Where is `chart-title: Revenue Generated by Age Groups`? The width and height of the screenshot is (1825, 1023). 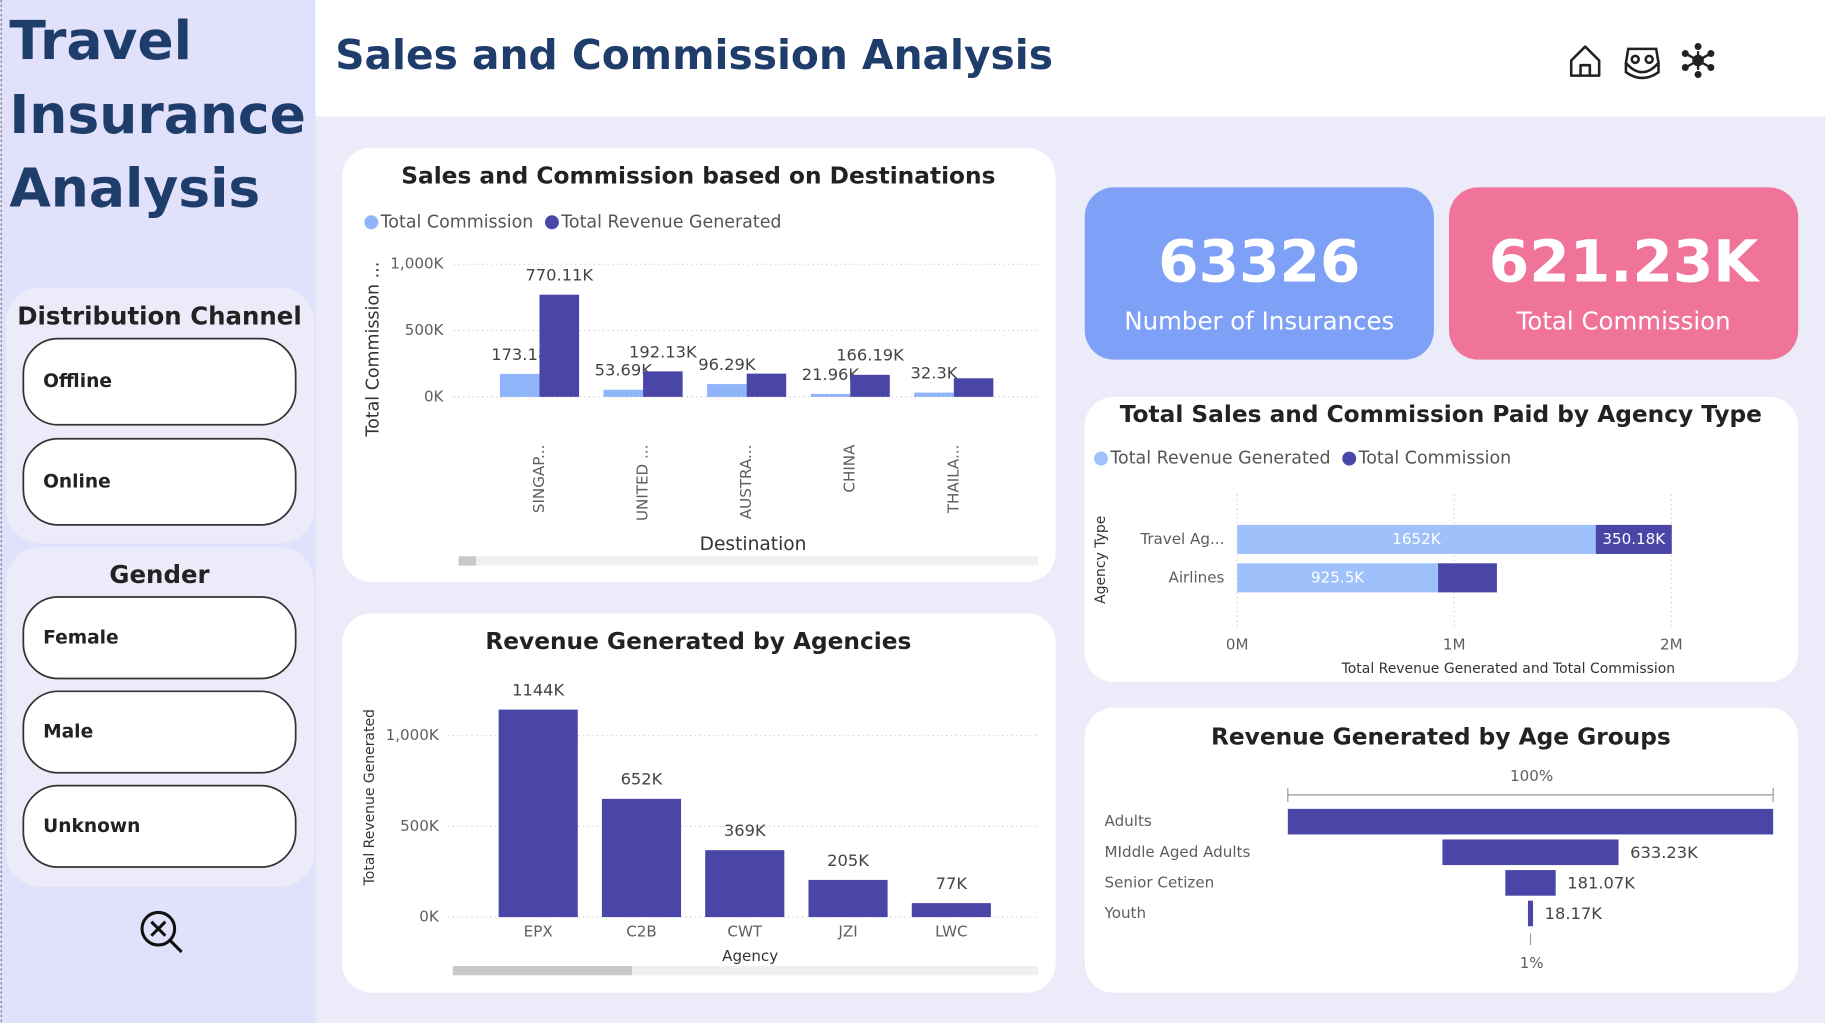
chart-title: Revenue Generated by Age Groups is located at coordinates (1441, 736).